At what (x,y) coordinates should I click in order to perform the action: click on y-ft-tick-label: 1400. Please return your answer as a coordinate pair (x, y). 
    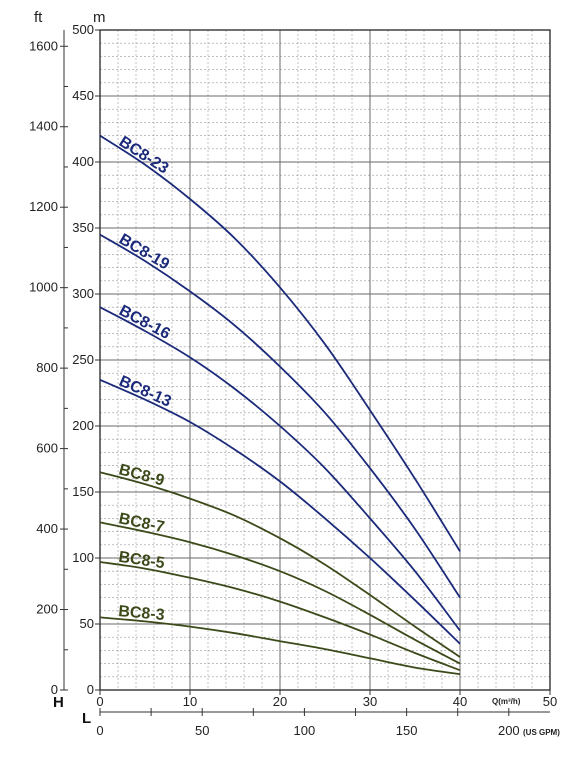
    Looking at the image, I should click on (43, 126).